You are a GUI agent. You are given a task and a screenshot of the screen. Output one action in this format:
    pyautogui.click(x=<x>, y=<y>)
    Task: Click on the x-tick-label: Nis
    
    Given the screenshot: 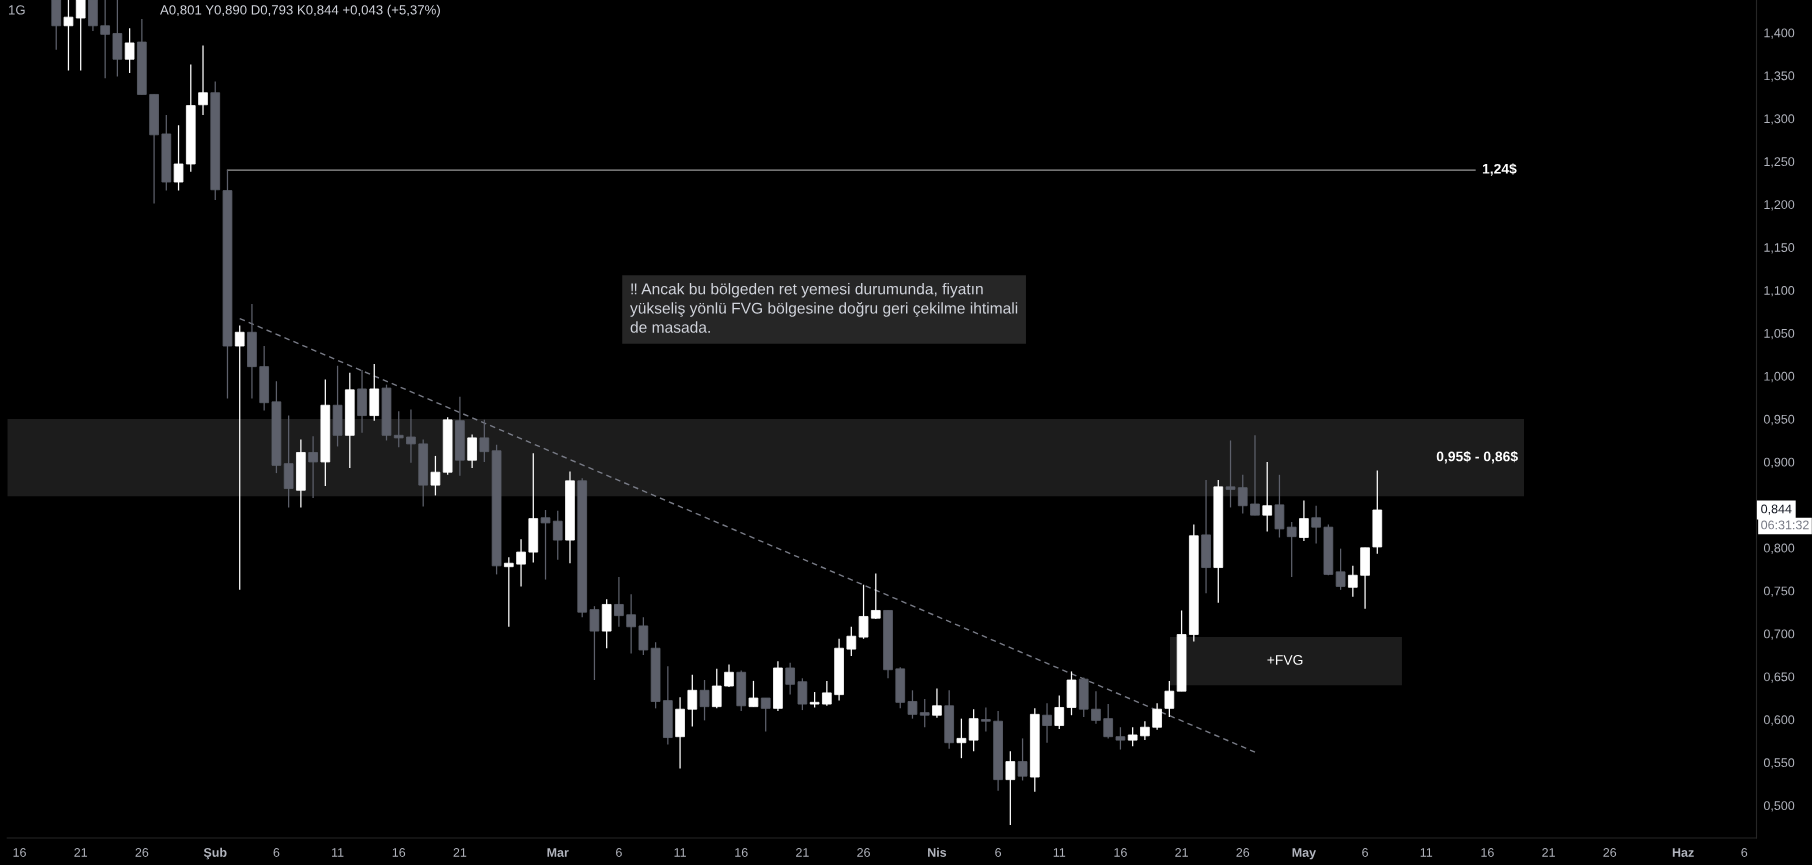 What is the action you would take?
    pyautogui.click(x=937, y=852)
    